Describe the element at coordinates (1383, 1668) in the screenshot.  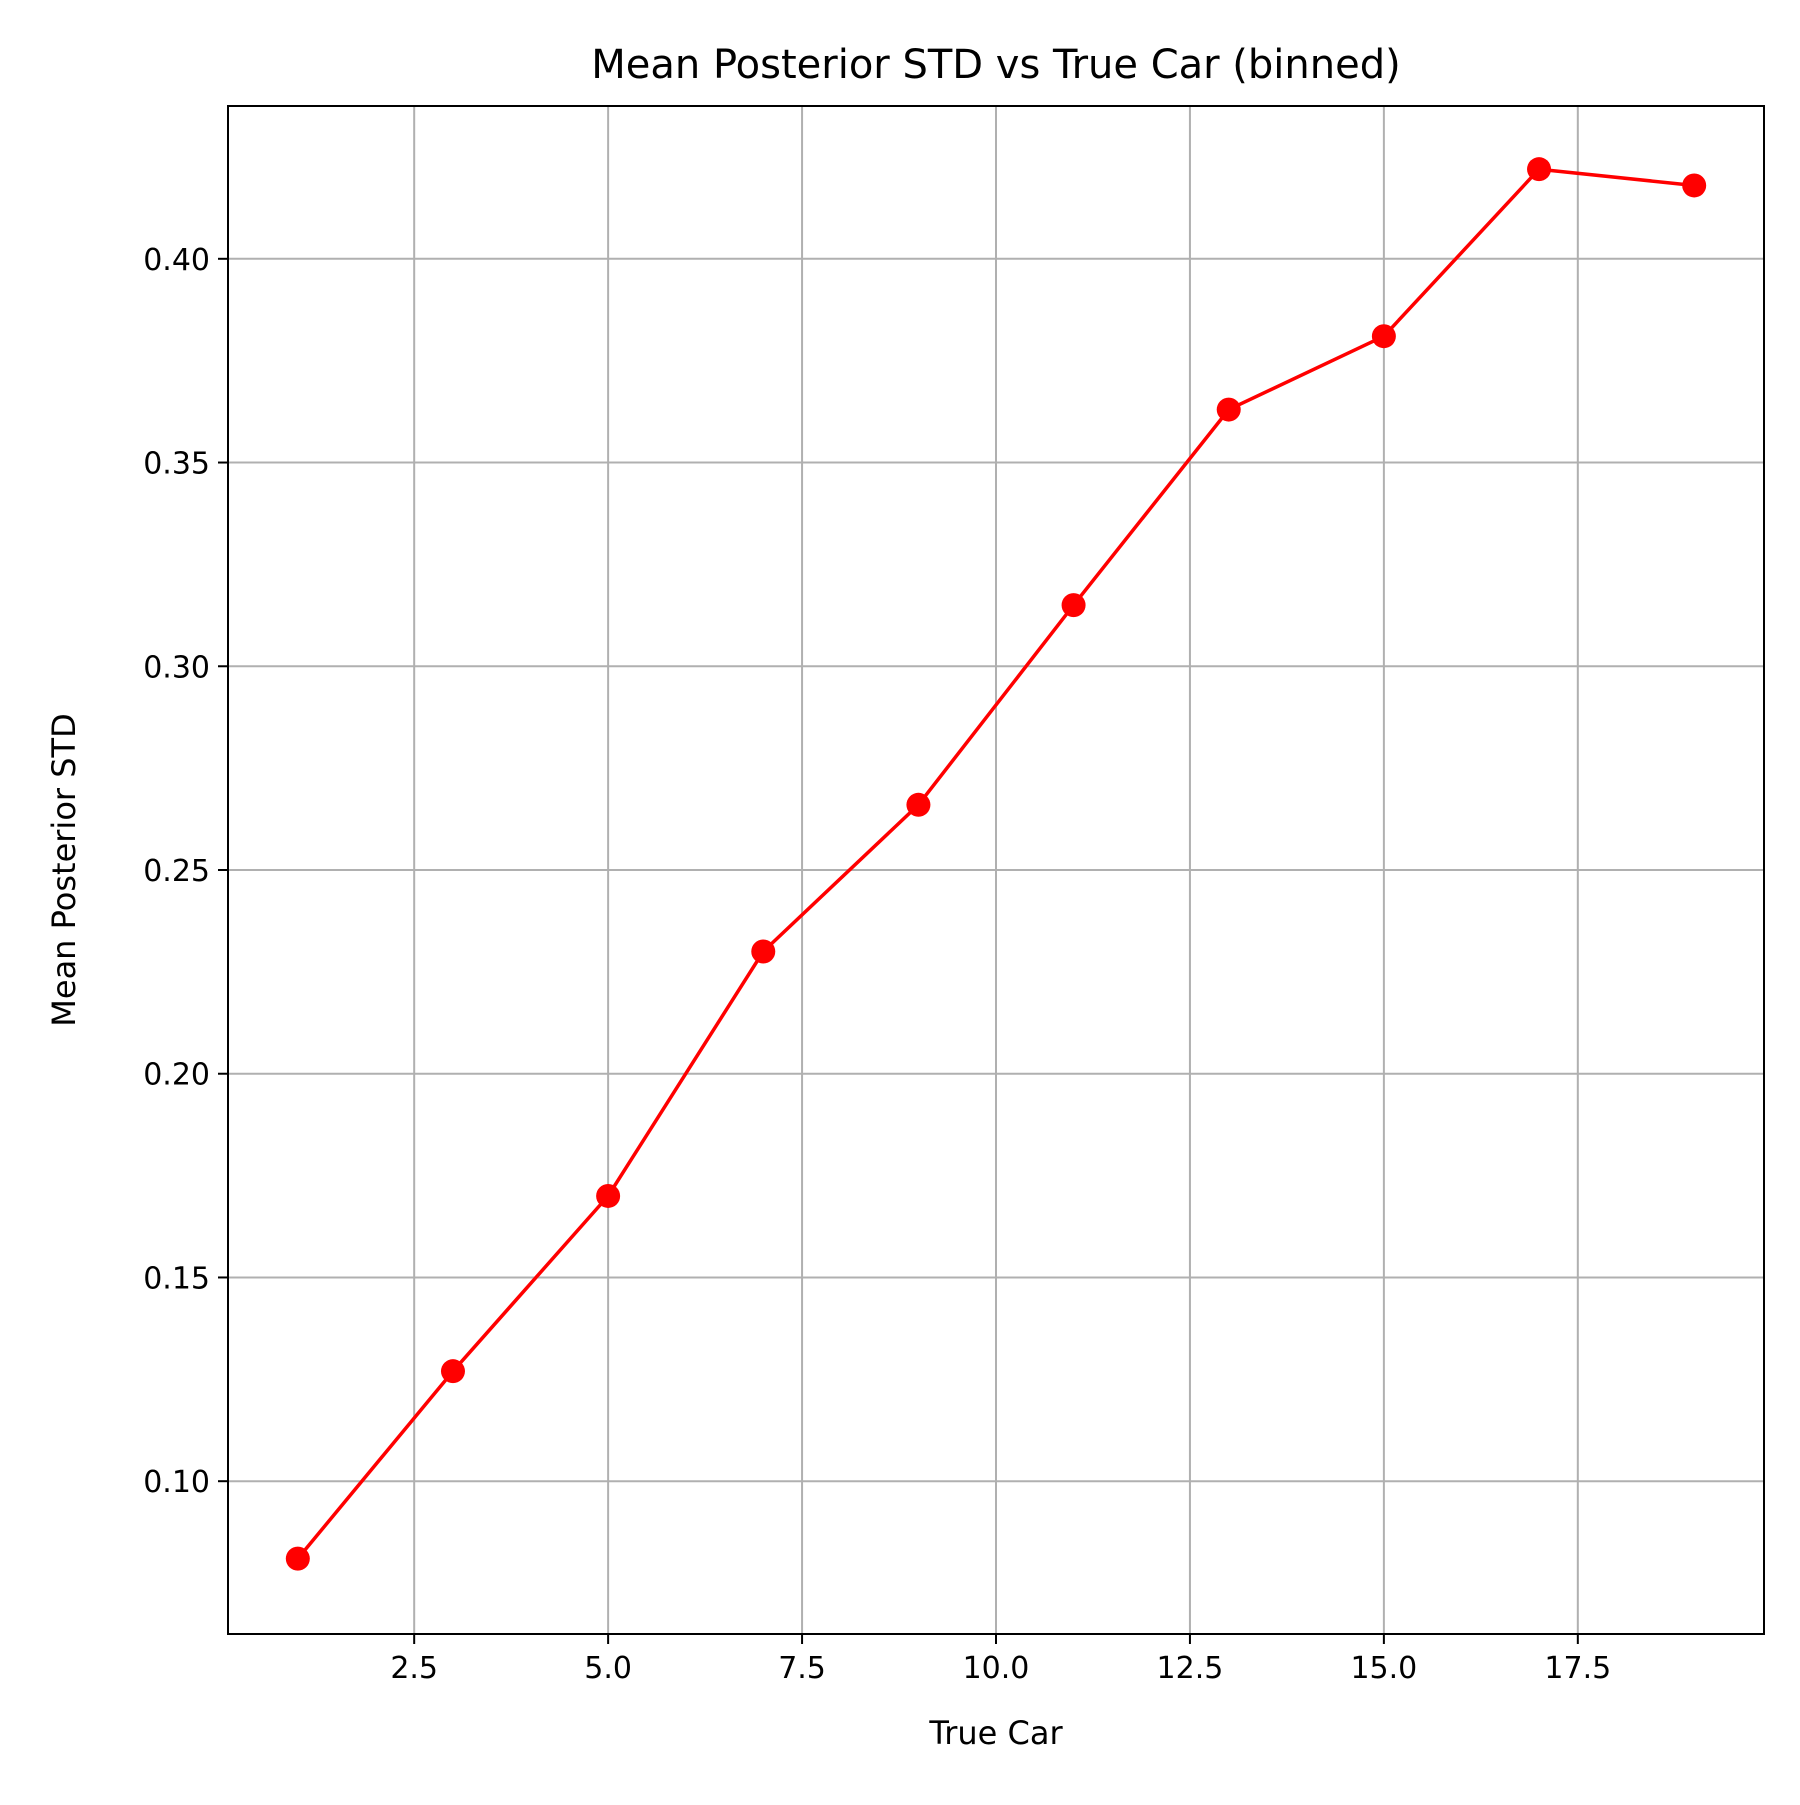
I see `x-tick-label: 15.0` at that location.